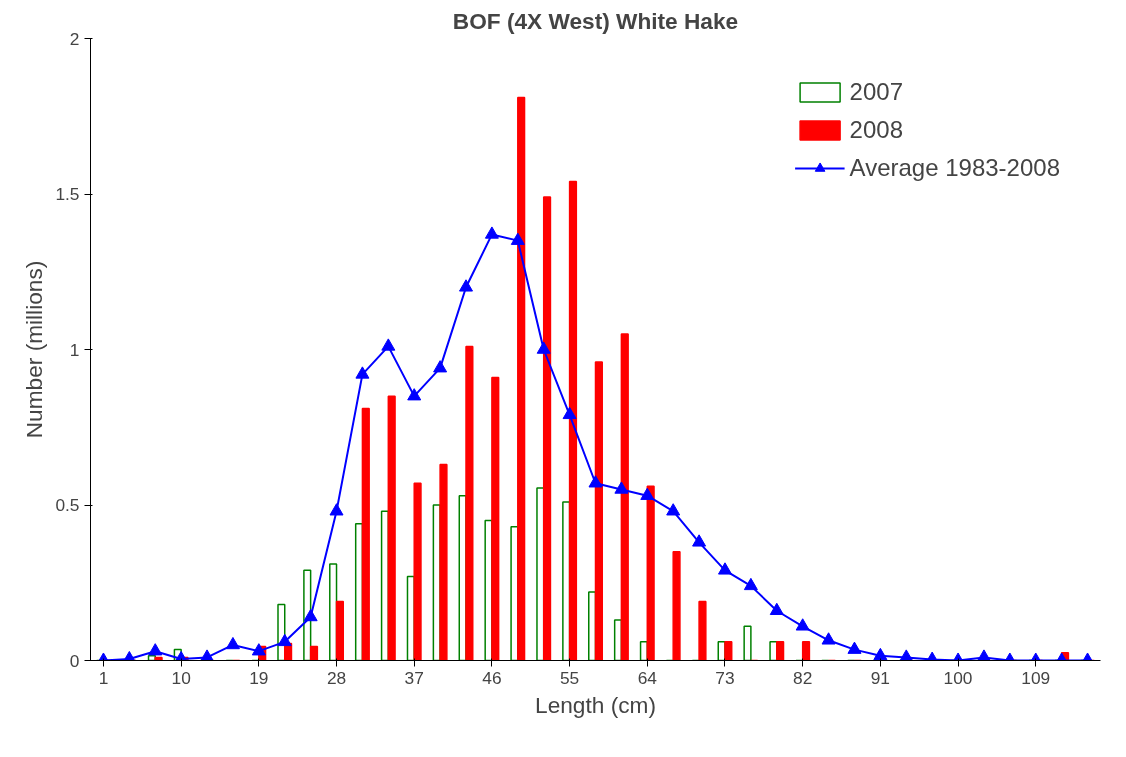 Image resolution: width=1126 pixels, height=757 pixels. What do you see at coordinates (876, 92) in the screenshot?
I see `legend-label: 2007` at bounding box center [876, 92].